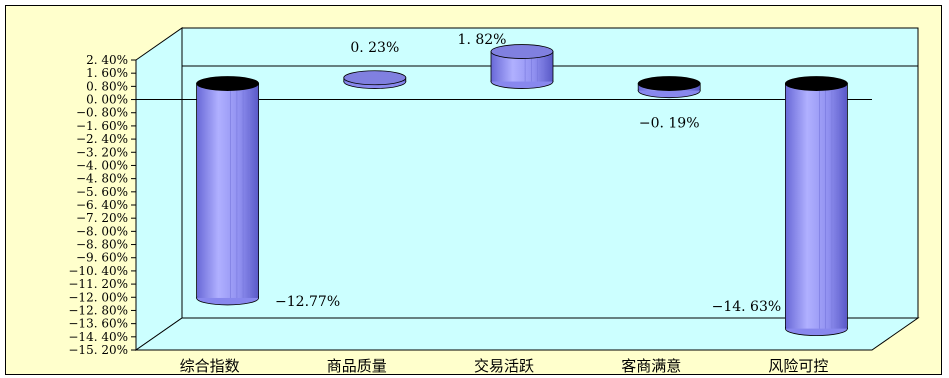 Image resolution: width=949 pixels, height=378 pixels. I want to click on category-label: 交易活跃, so click(504, 366).